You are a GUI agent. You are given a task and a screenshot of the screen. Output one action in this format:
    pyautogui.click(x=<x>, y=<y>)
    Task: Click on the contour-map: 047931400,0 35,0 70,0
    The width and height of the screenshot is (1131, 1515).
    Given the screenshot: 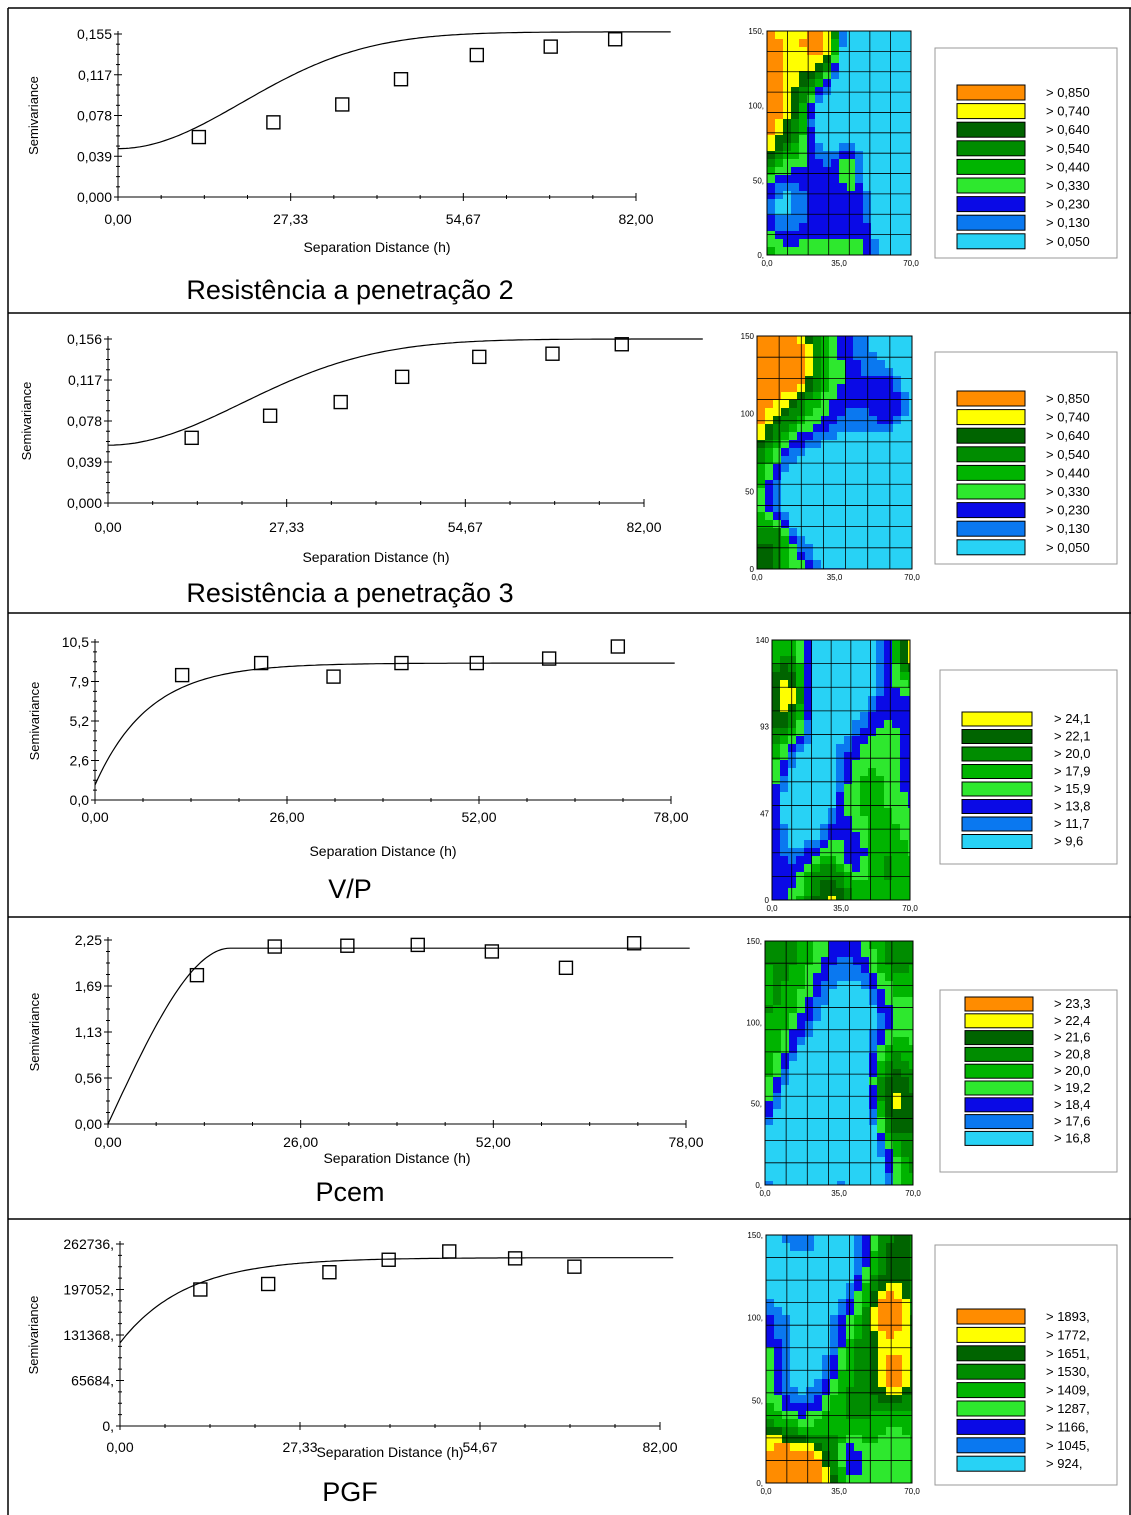 What is the action you would take?
    pyautogui.click(x=837, y=774)
    